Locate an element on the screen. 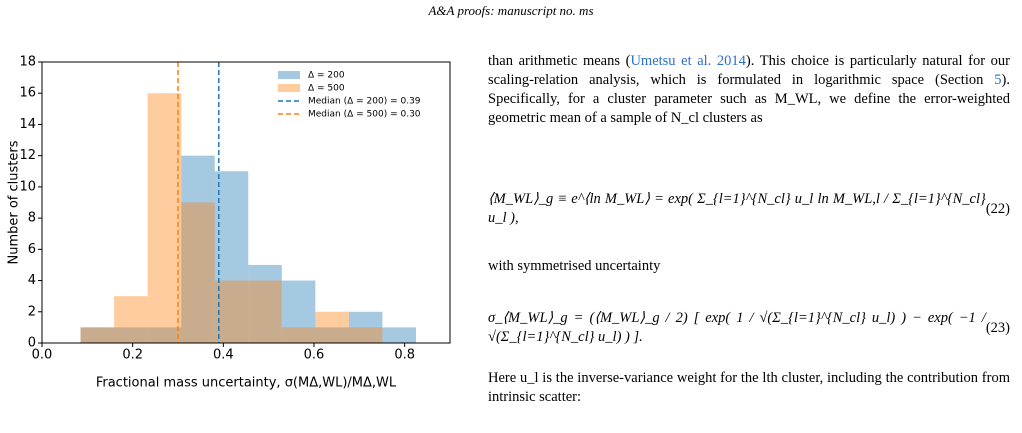 Image resolution: width=1022 pixels, height=433 pixels. text-run: than arithmetic means ( is located at coordinates (559, 61).